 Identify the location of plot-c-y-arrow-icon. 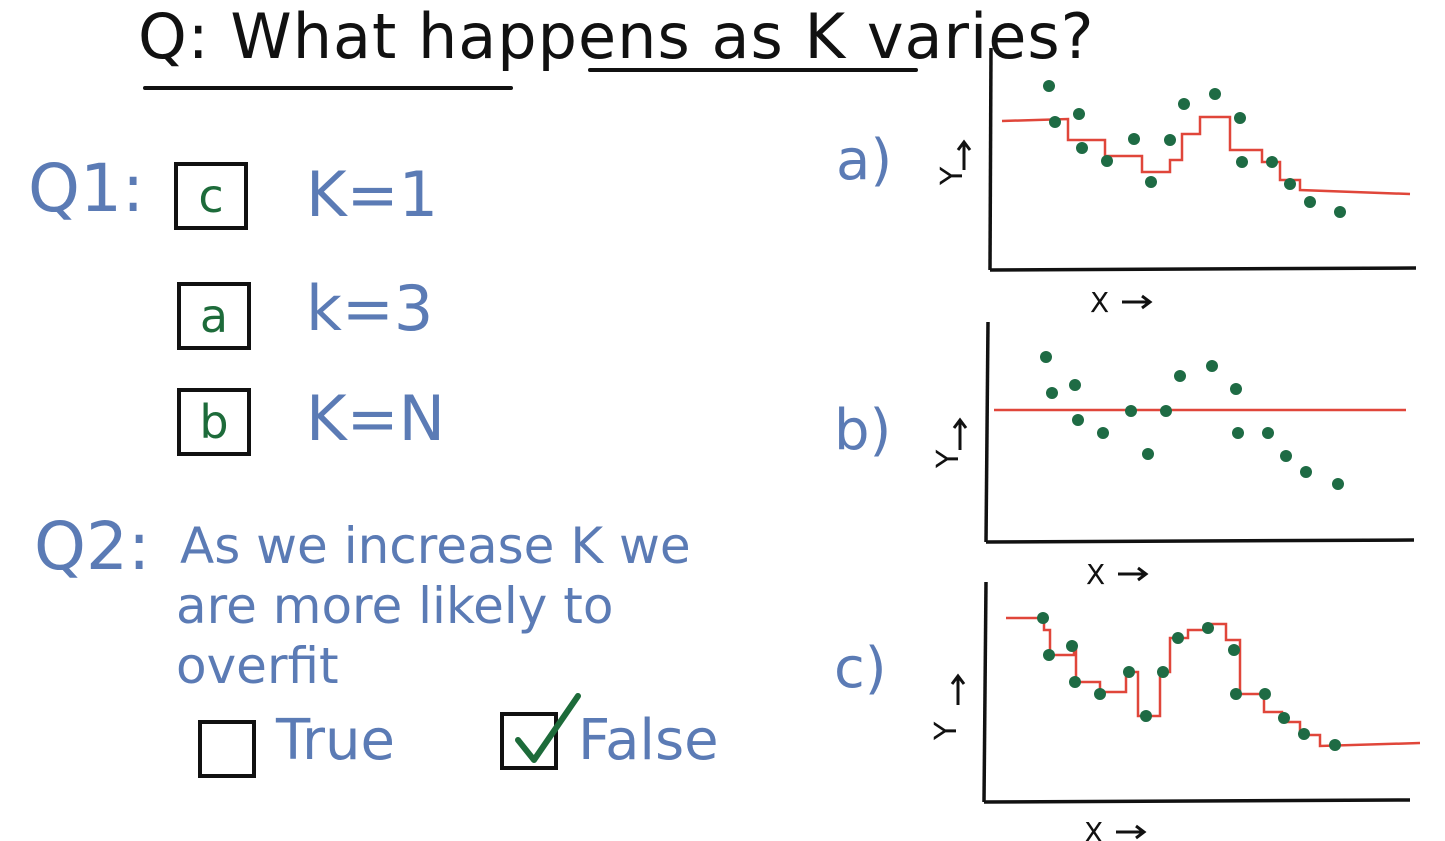
(958, 689).